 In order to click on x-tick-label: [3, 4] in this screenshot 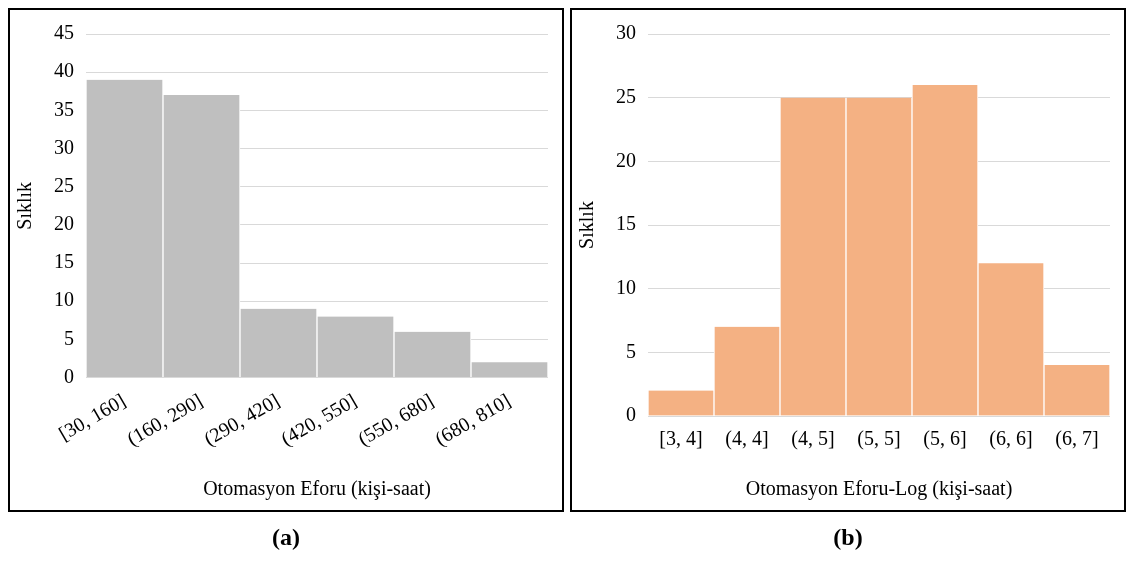, I will do `click(681, 438)`.